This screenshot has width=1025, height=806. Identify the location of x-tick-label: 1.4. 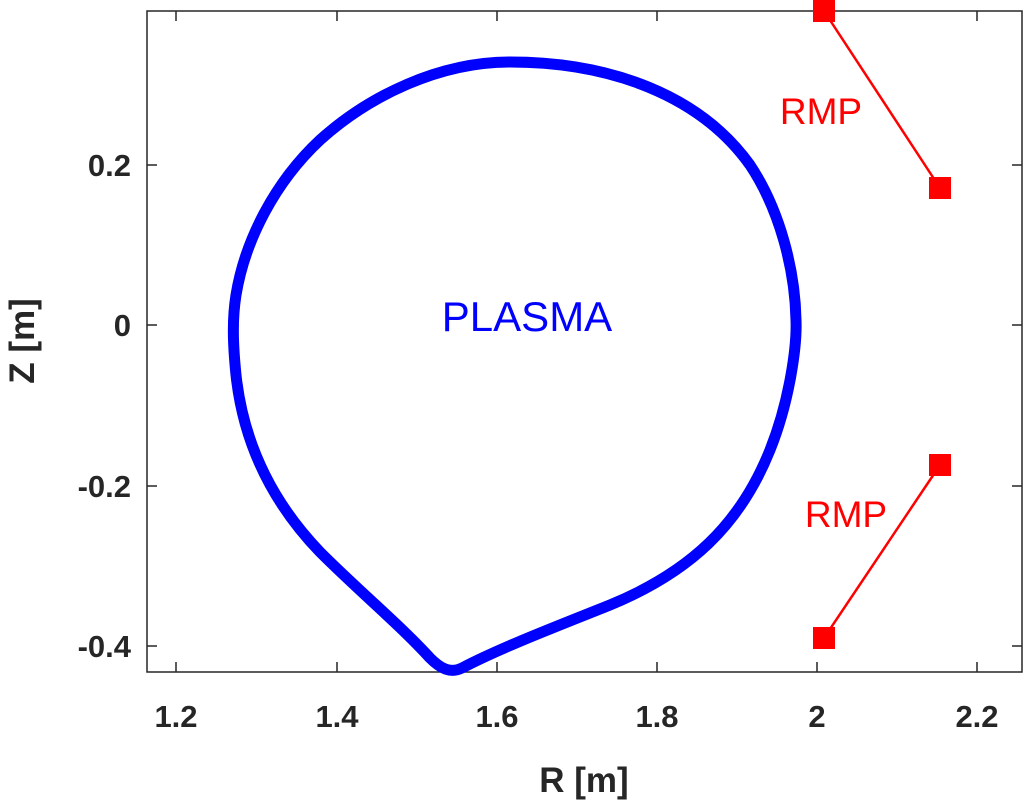
(337, 716).